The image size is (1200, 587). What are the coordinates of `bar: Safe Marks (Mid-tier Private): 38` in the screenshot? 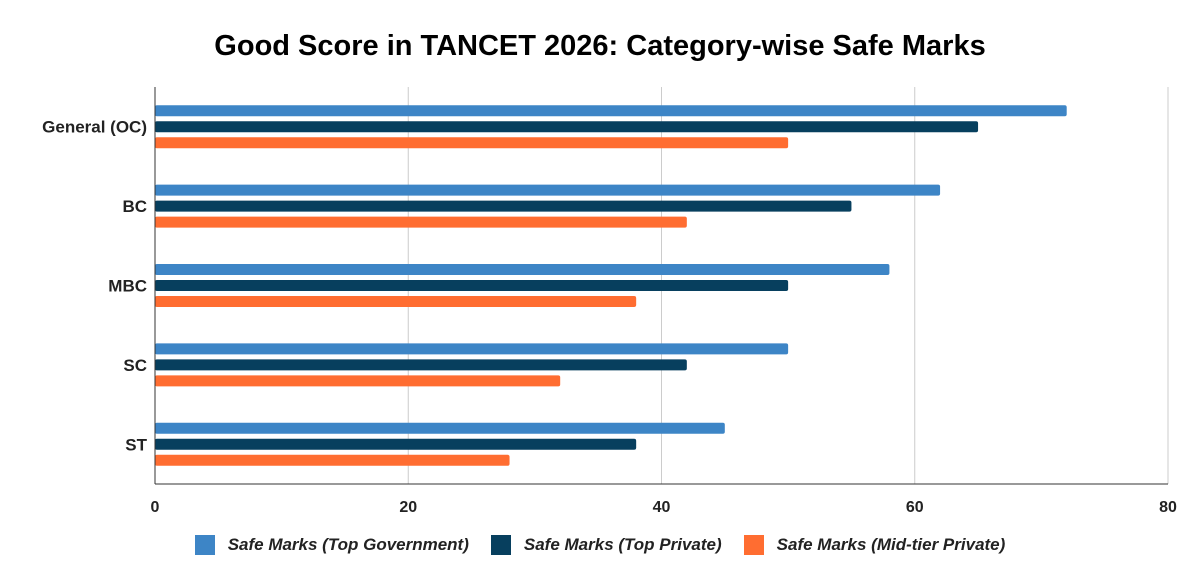 It's located at (396, 301).